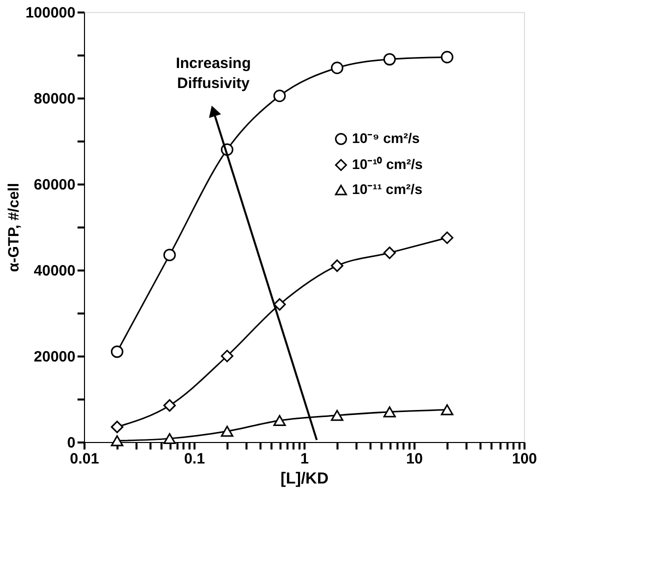 The image size is (664, 588). What do you see at coordinates (213, 73) in the screenshot?
I see `annotation: Increasing Diffusivity` at bounding box center [213, 73].